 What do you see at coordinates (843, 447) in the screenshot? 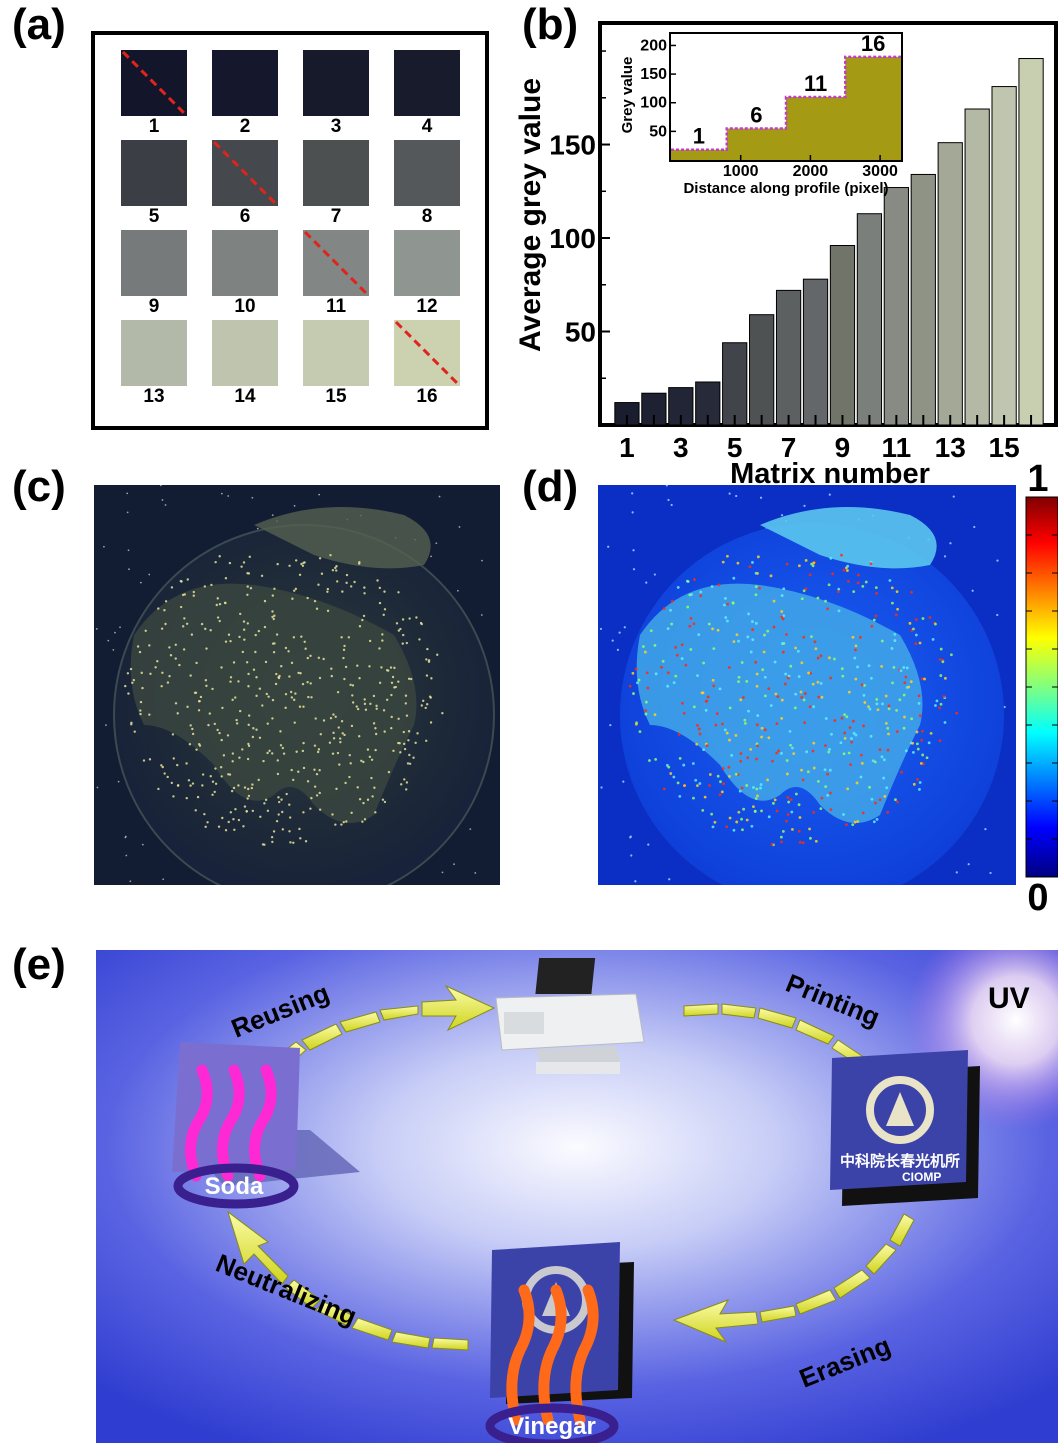
I see `x-tick-label-9: 9` at bounding box center [843, 447].